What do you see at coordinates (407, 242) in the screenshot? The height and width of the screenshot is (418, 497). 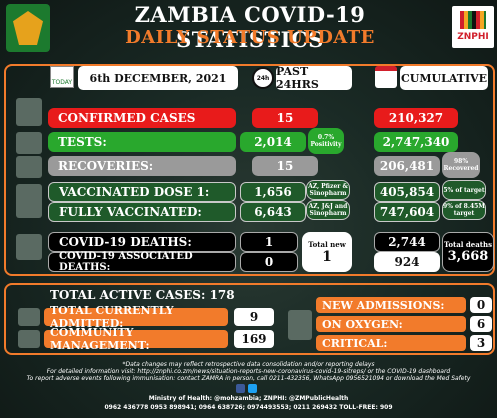 I see `deaths-cumulative-value: 2,744` at bounding box center [407, 242].